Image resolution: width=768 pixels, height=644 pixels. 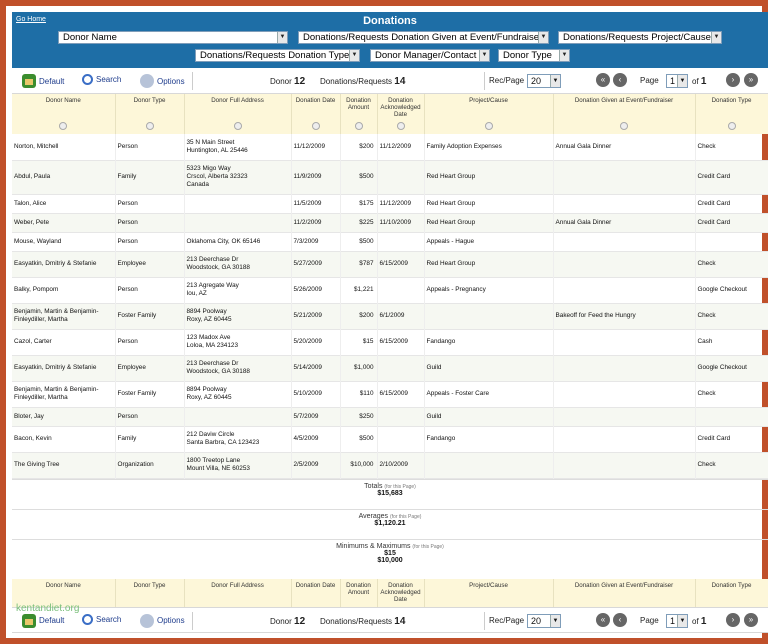 What do you see at coordinates (359, 394) in the screenshot?
I see `cell-amount: $110` at bounding box center [359, 394].